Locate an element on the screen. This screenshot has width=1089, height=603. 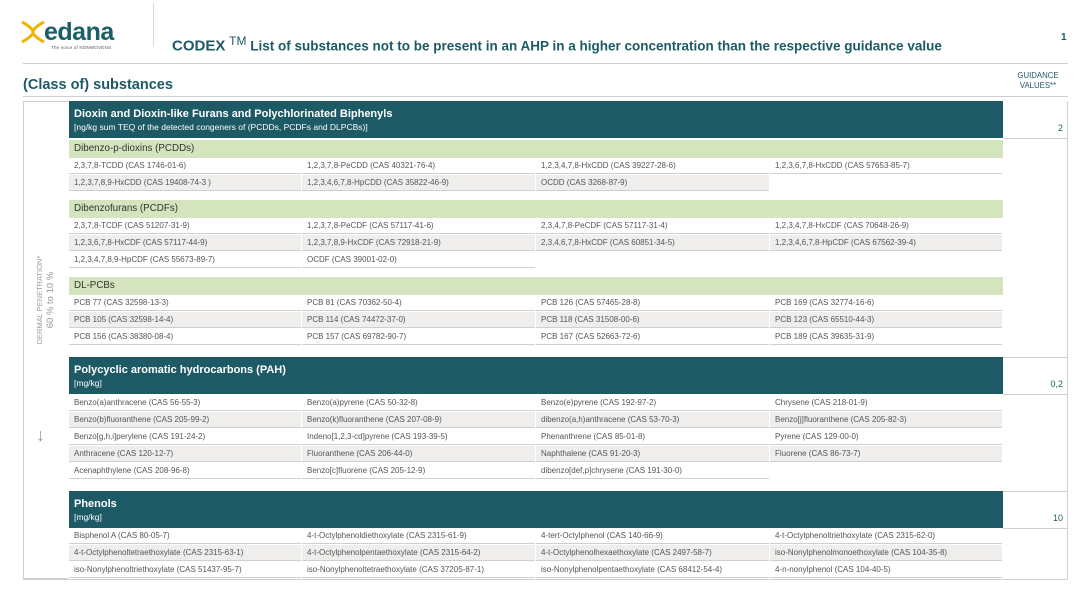
paren-open: ( is located at coordinates (25, 85).